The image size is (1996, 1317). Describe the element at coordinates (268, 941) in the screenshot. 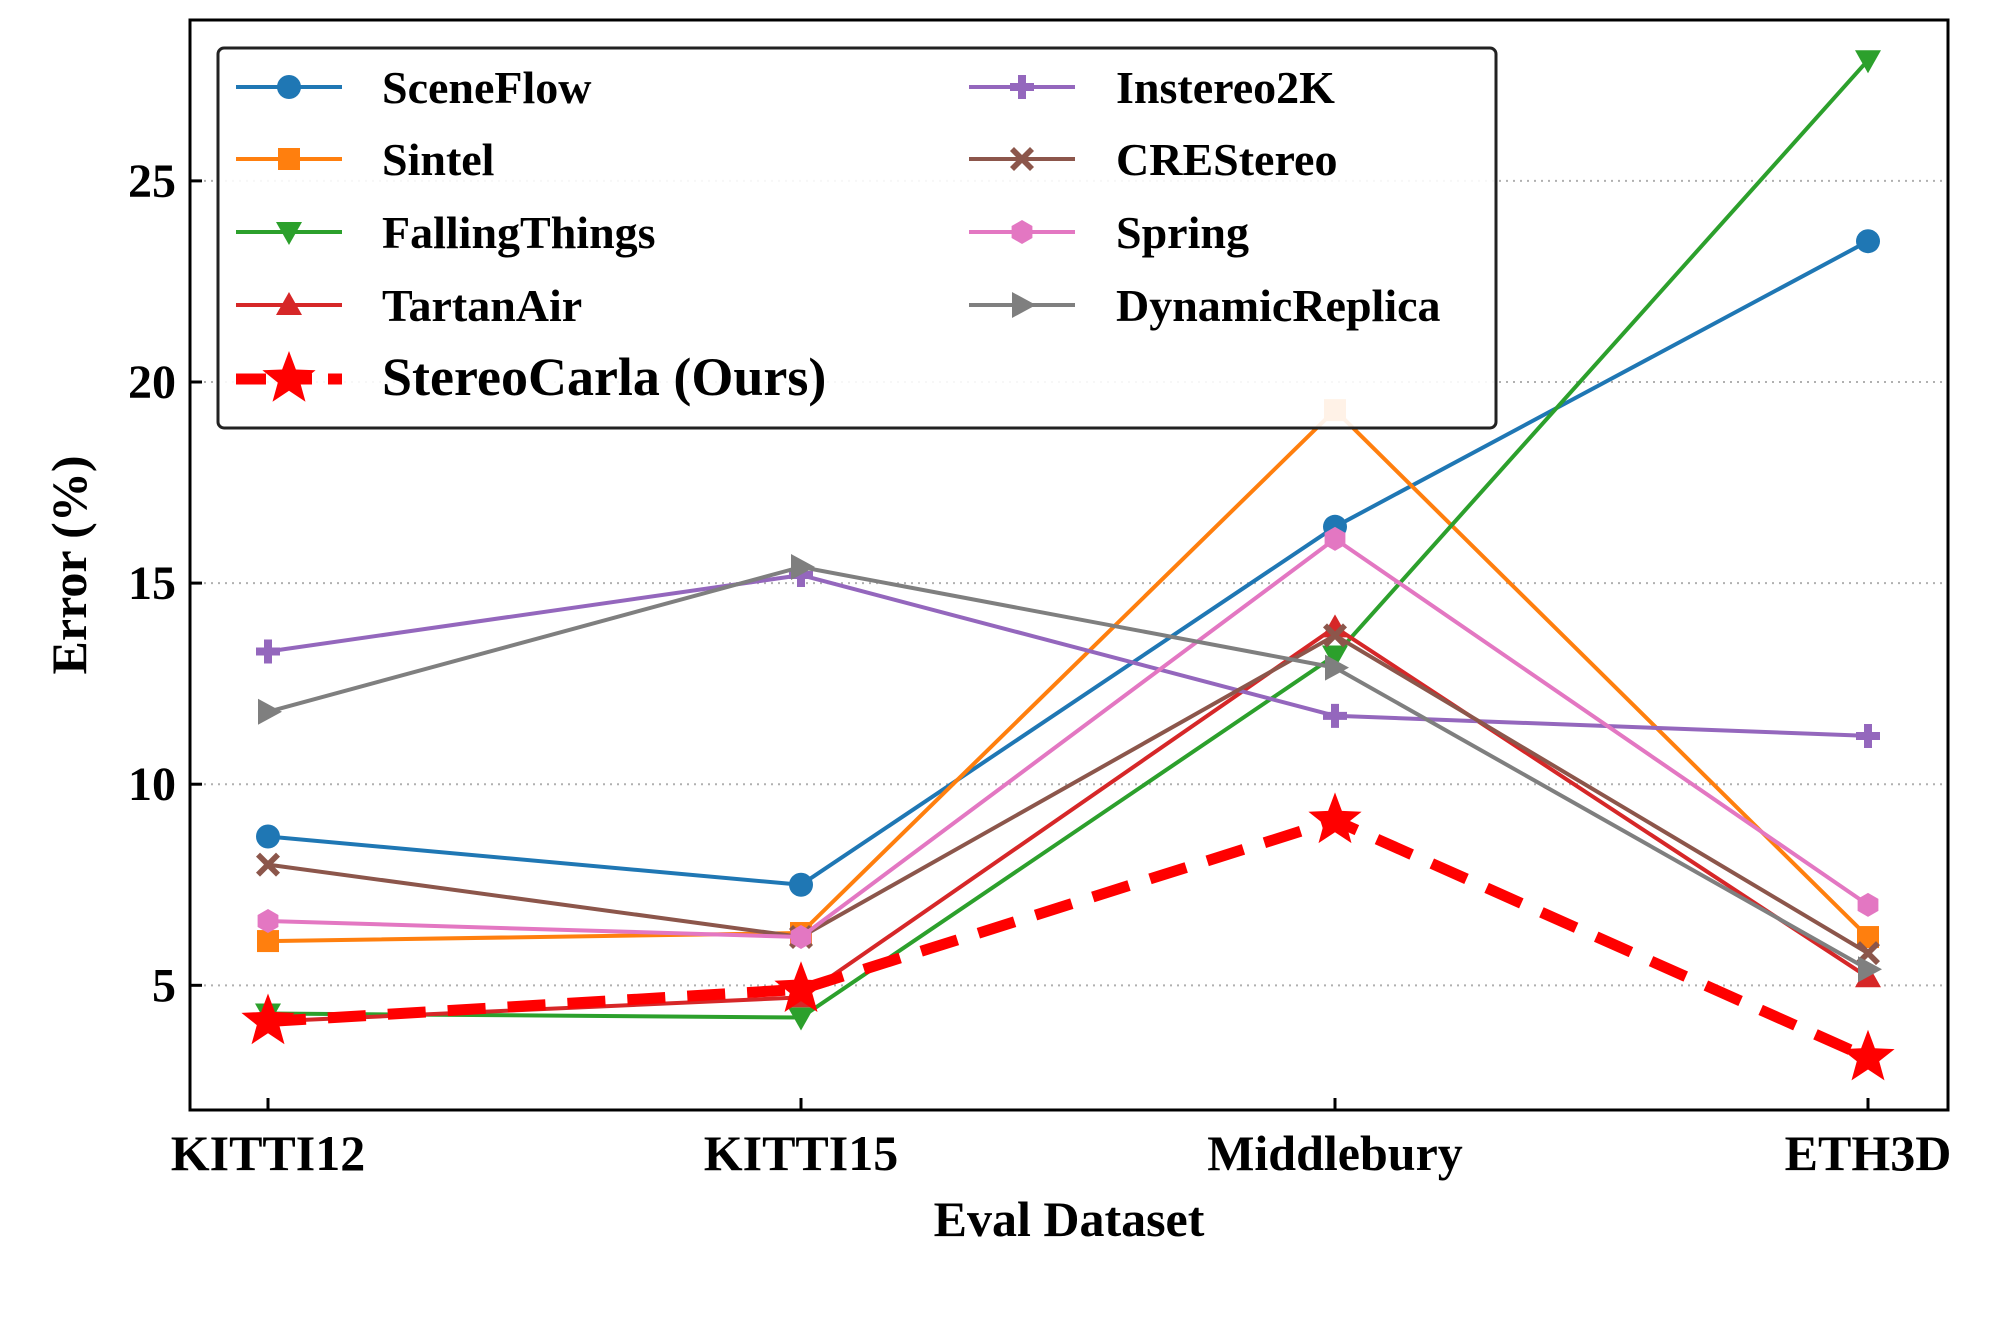

I see `data-point-sintel-kitti12` at that location.